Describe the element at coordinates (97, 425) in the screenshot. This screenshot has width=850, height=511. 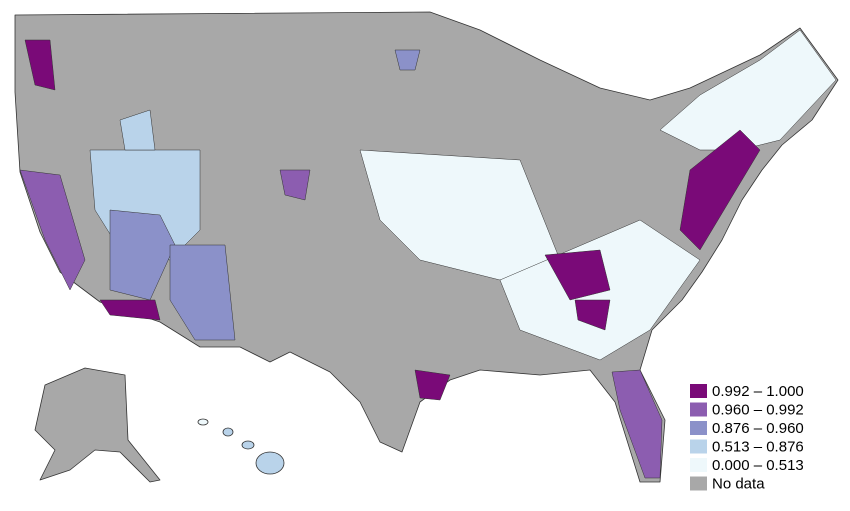
I see `alaska` at that location.